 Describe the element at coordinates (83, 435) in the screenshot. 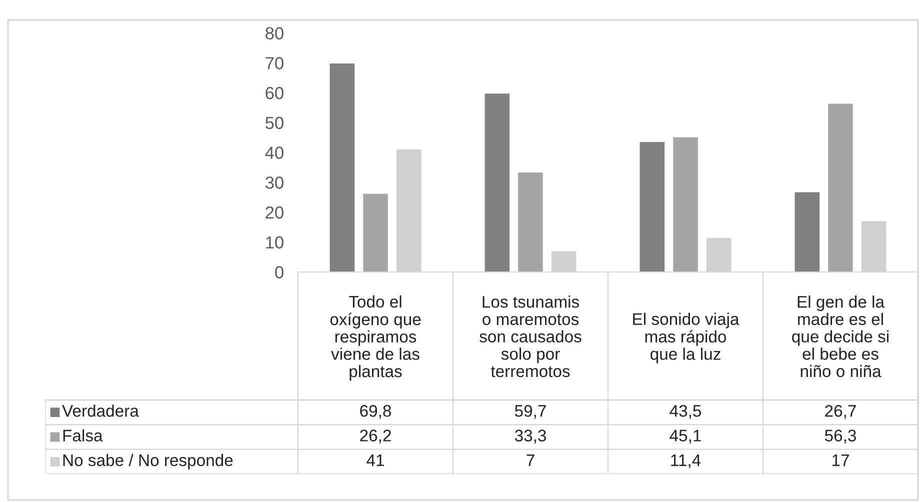

I see `legend-label: Falsa` at that location.